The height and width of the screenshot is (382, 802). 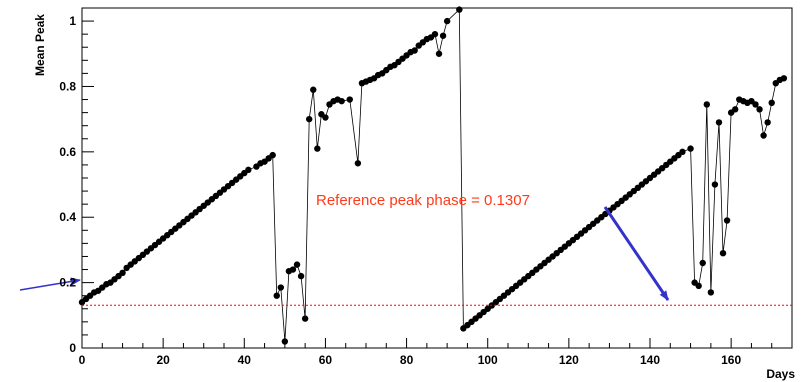 What do you see at coordinates (423, 200) in the screenshot?
I see `annotation-text: Reference peak phase = 0.1307` at bounding box center [423, 200].